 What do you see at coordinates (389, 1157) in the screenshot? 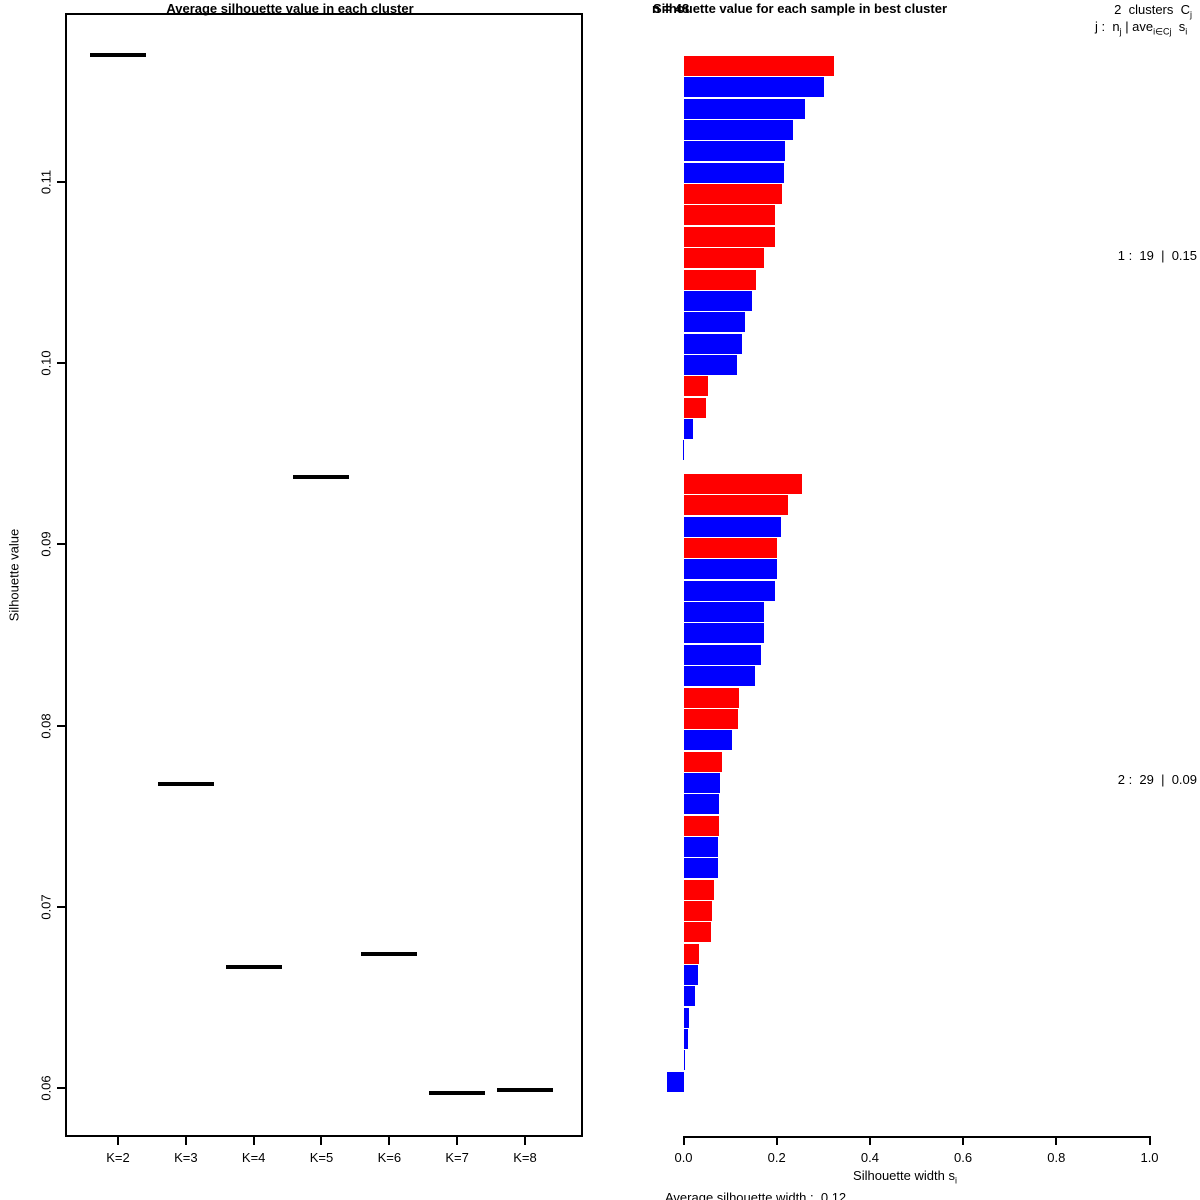
I see `left-x-tick-label: K=6` at bounding box center [389, 1157].